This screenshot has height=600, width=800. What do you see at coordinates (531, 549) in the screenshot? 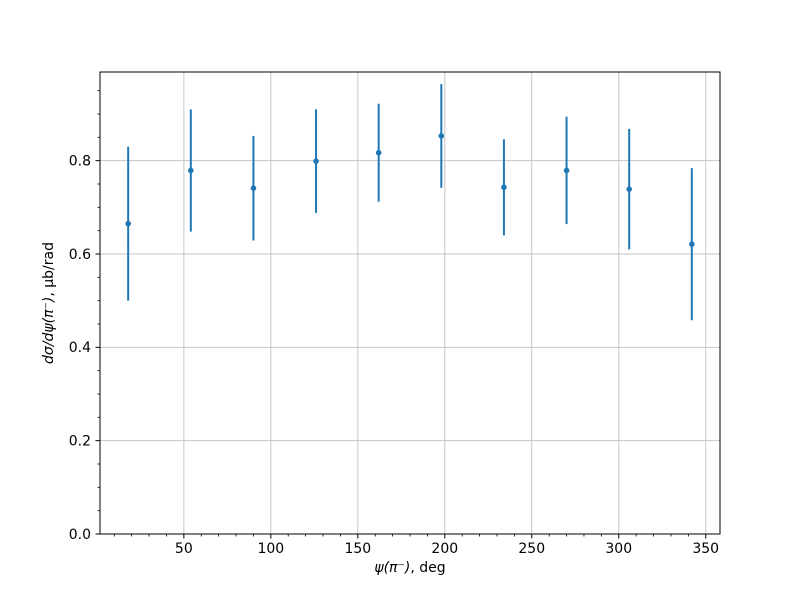
I see `x-tick-label: 250` at bounding box center [531, 549].